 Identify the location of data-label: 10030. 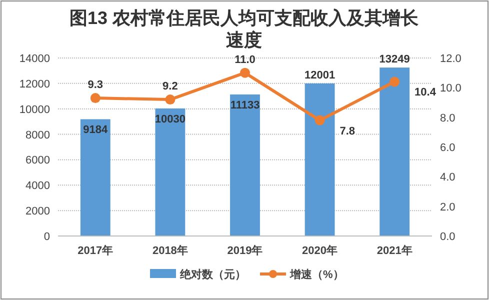
(170, 119).